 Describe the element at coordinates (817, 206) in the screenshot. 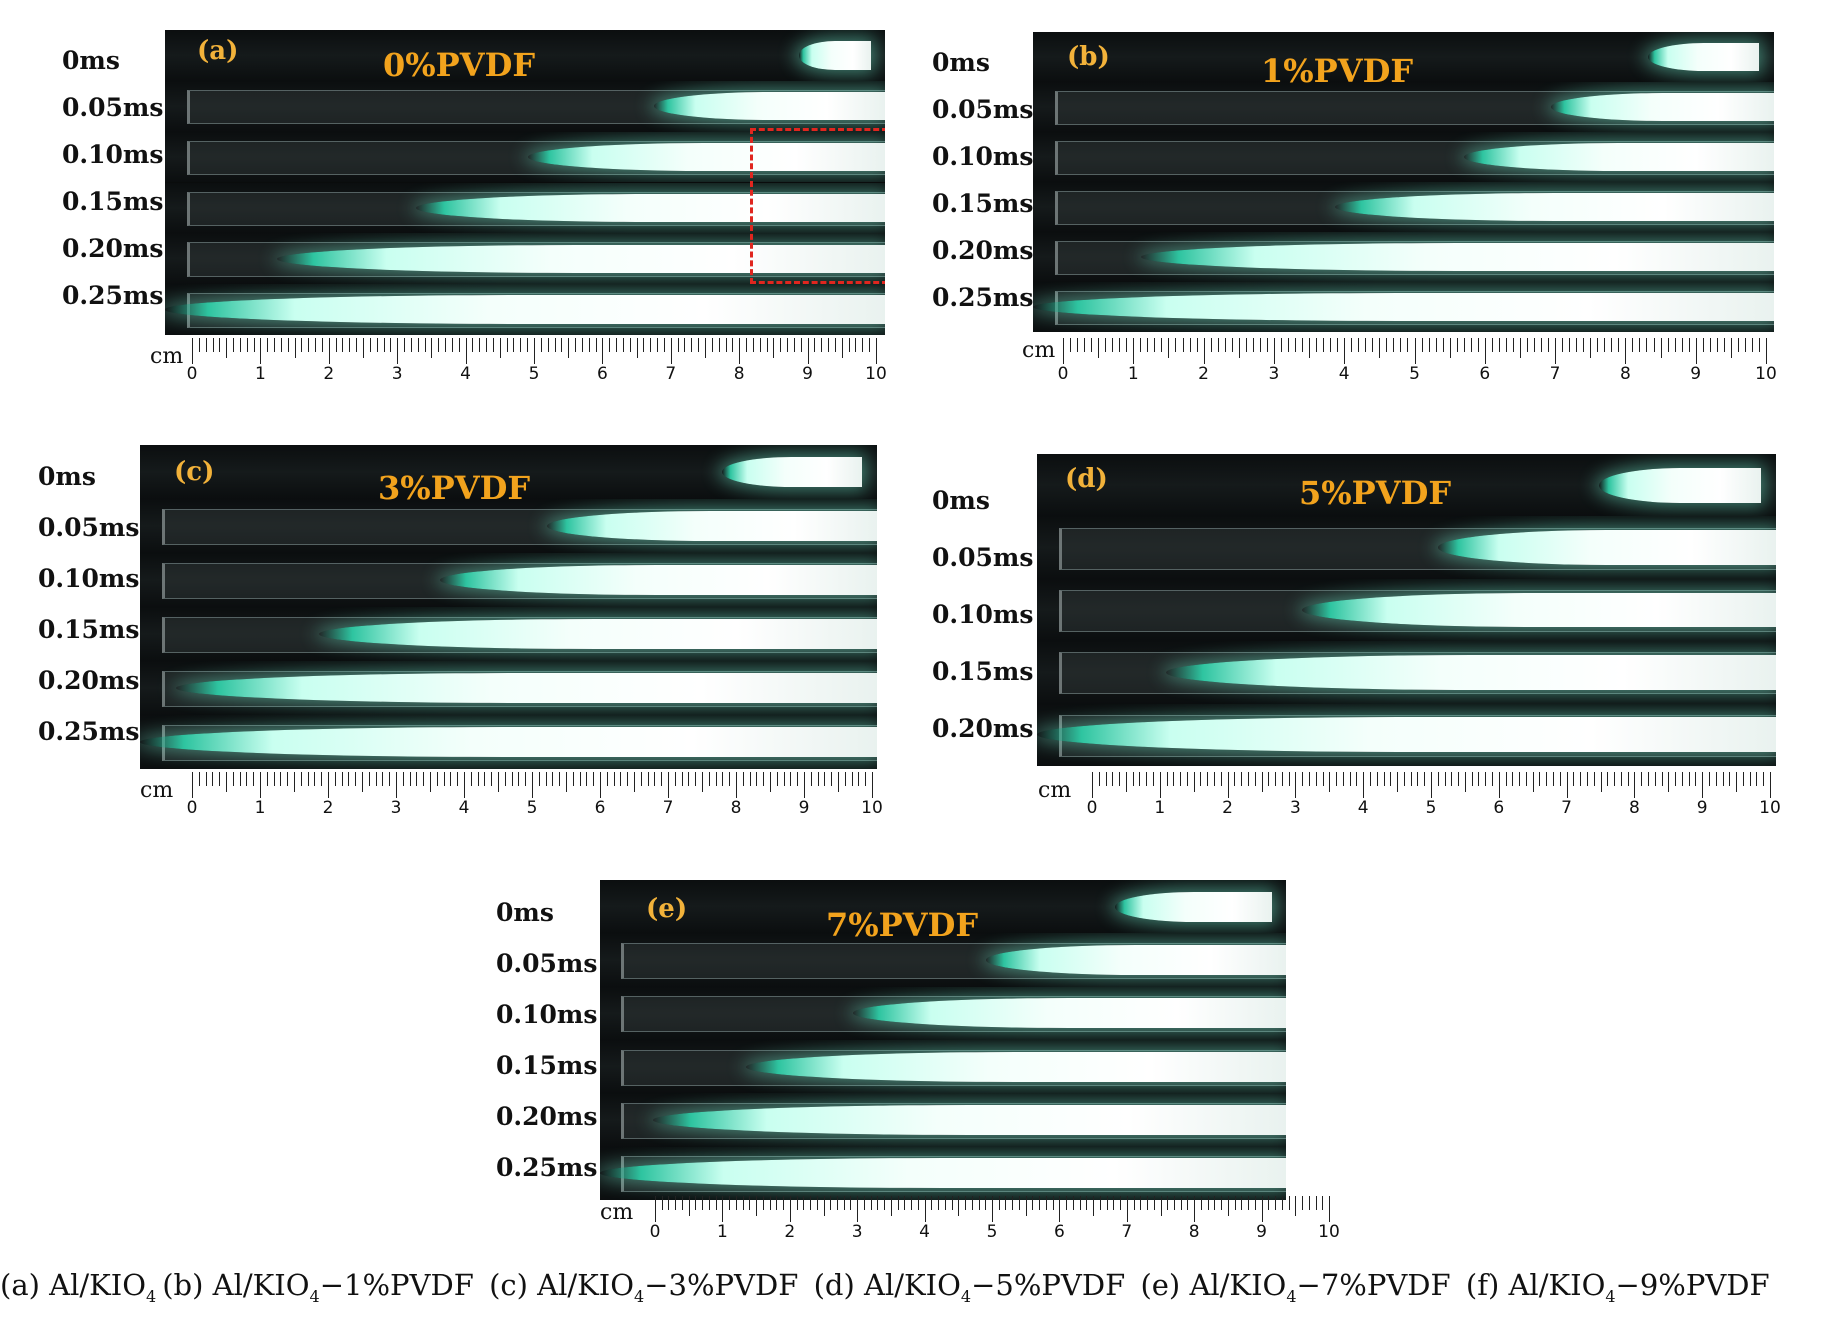

I see `highlight-box` at that location.